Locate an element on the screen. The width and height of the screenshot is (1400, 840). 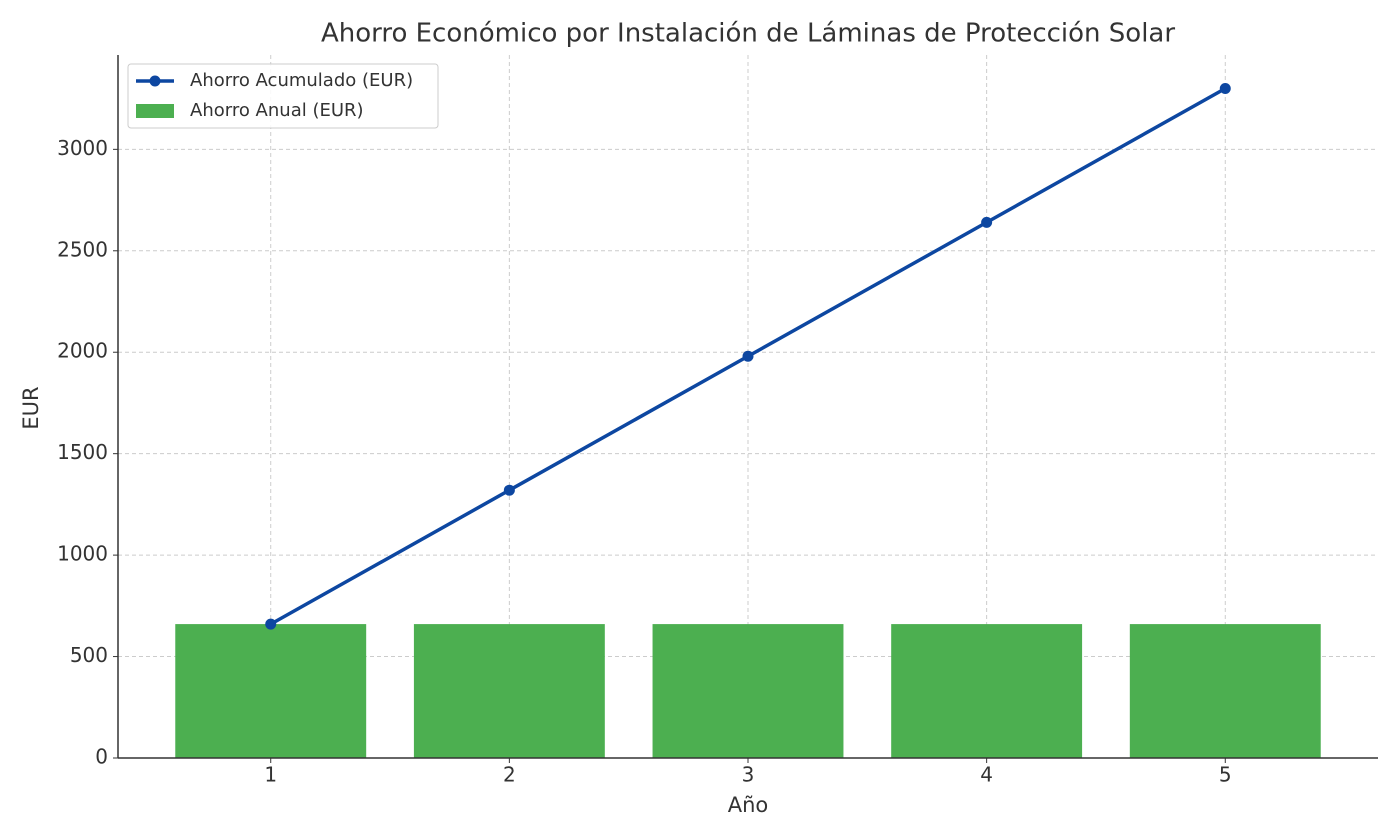
x-axis-label: Año is located at coordinates (748, 805).